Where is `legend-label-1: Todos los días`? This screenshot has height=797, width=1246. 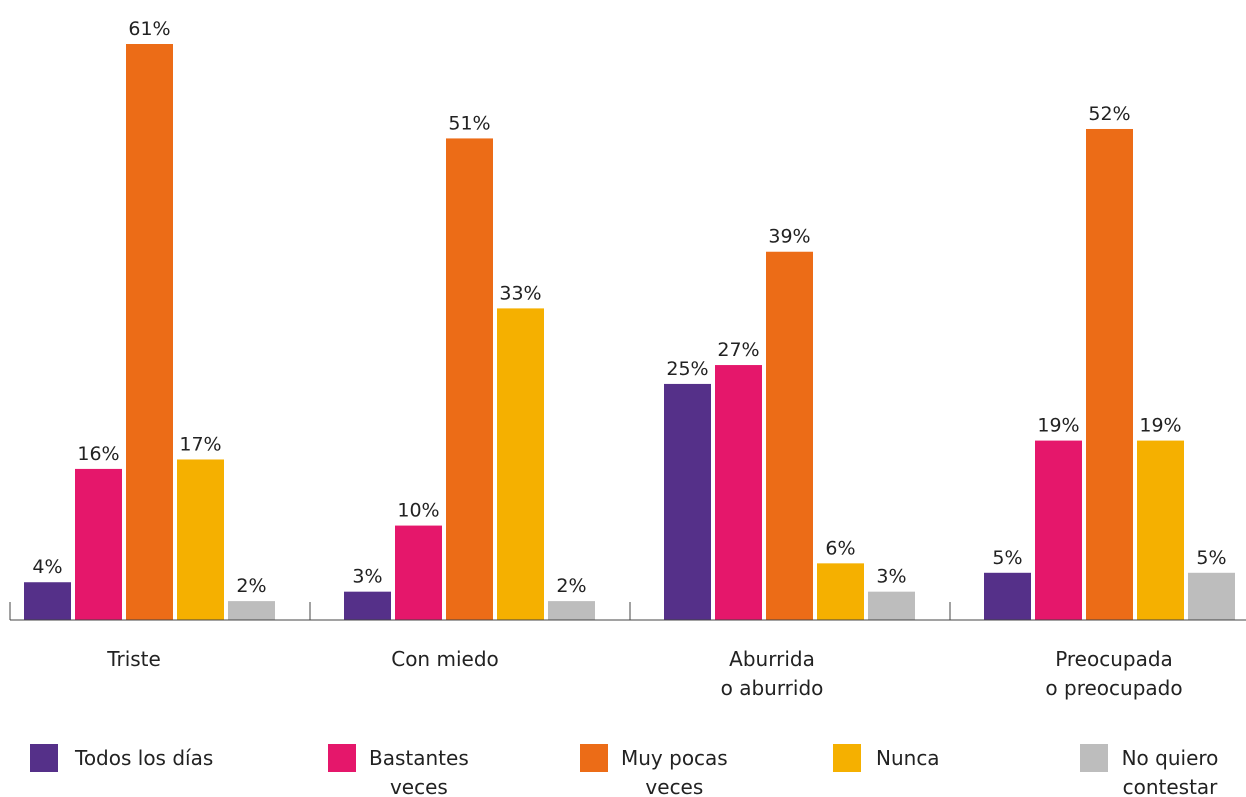
legend-label-1: Todos los días is located at coordinates (143, 758).